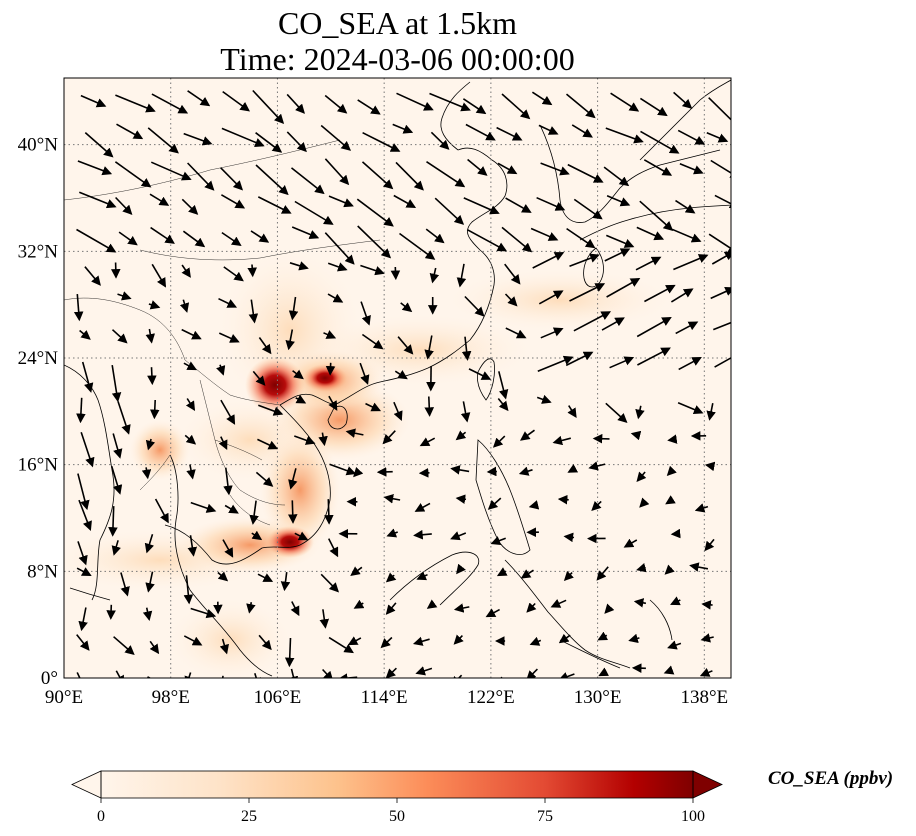 Image resolution: width=916 pixels, height=836 pixels. Describe the element at coordinates (38, 358) in the screenshot. I see `lat-tick-label: 24°N` at that location.